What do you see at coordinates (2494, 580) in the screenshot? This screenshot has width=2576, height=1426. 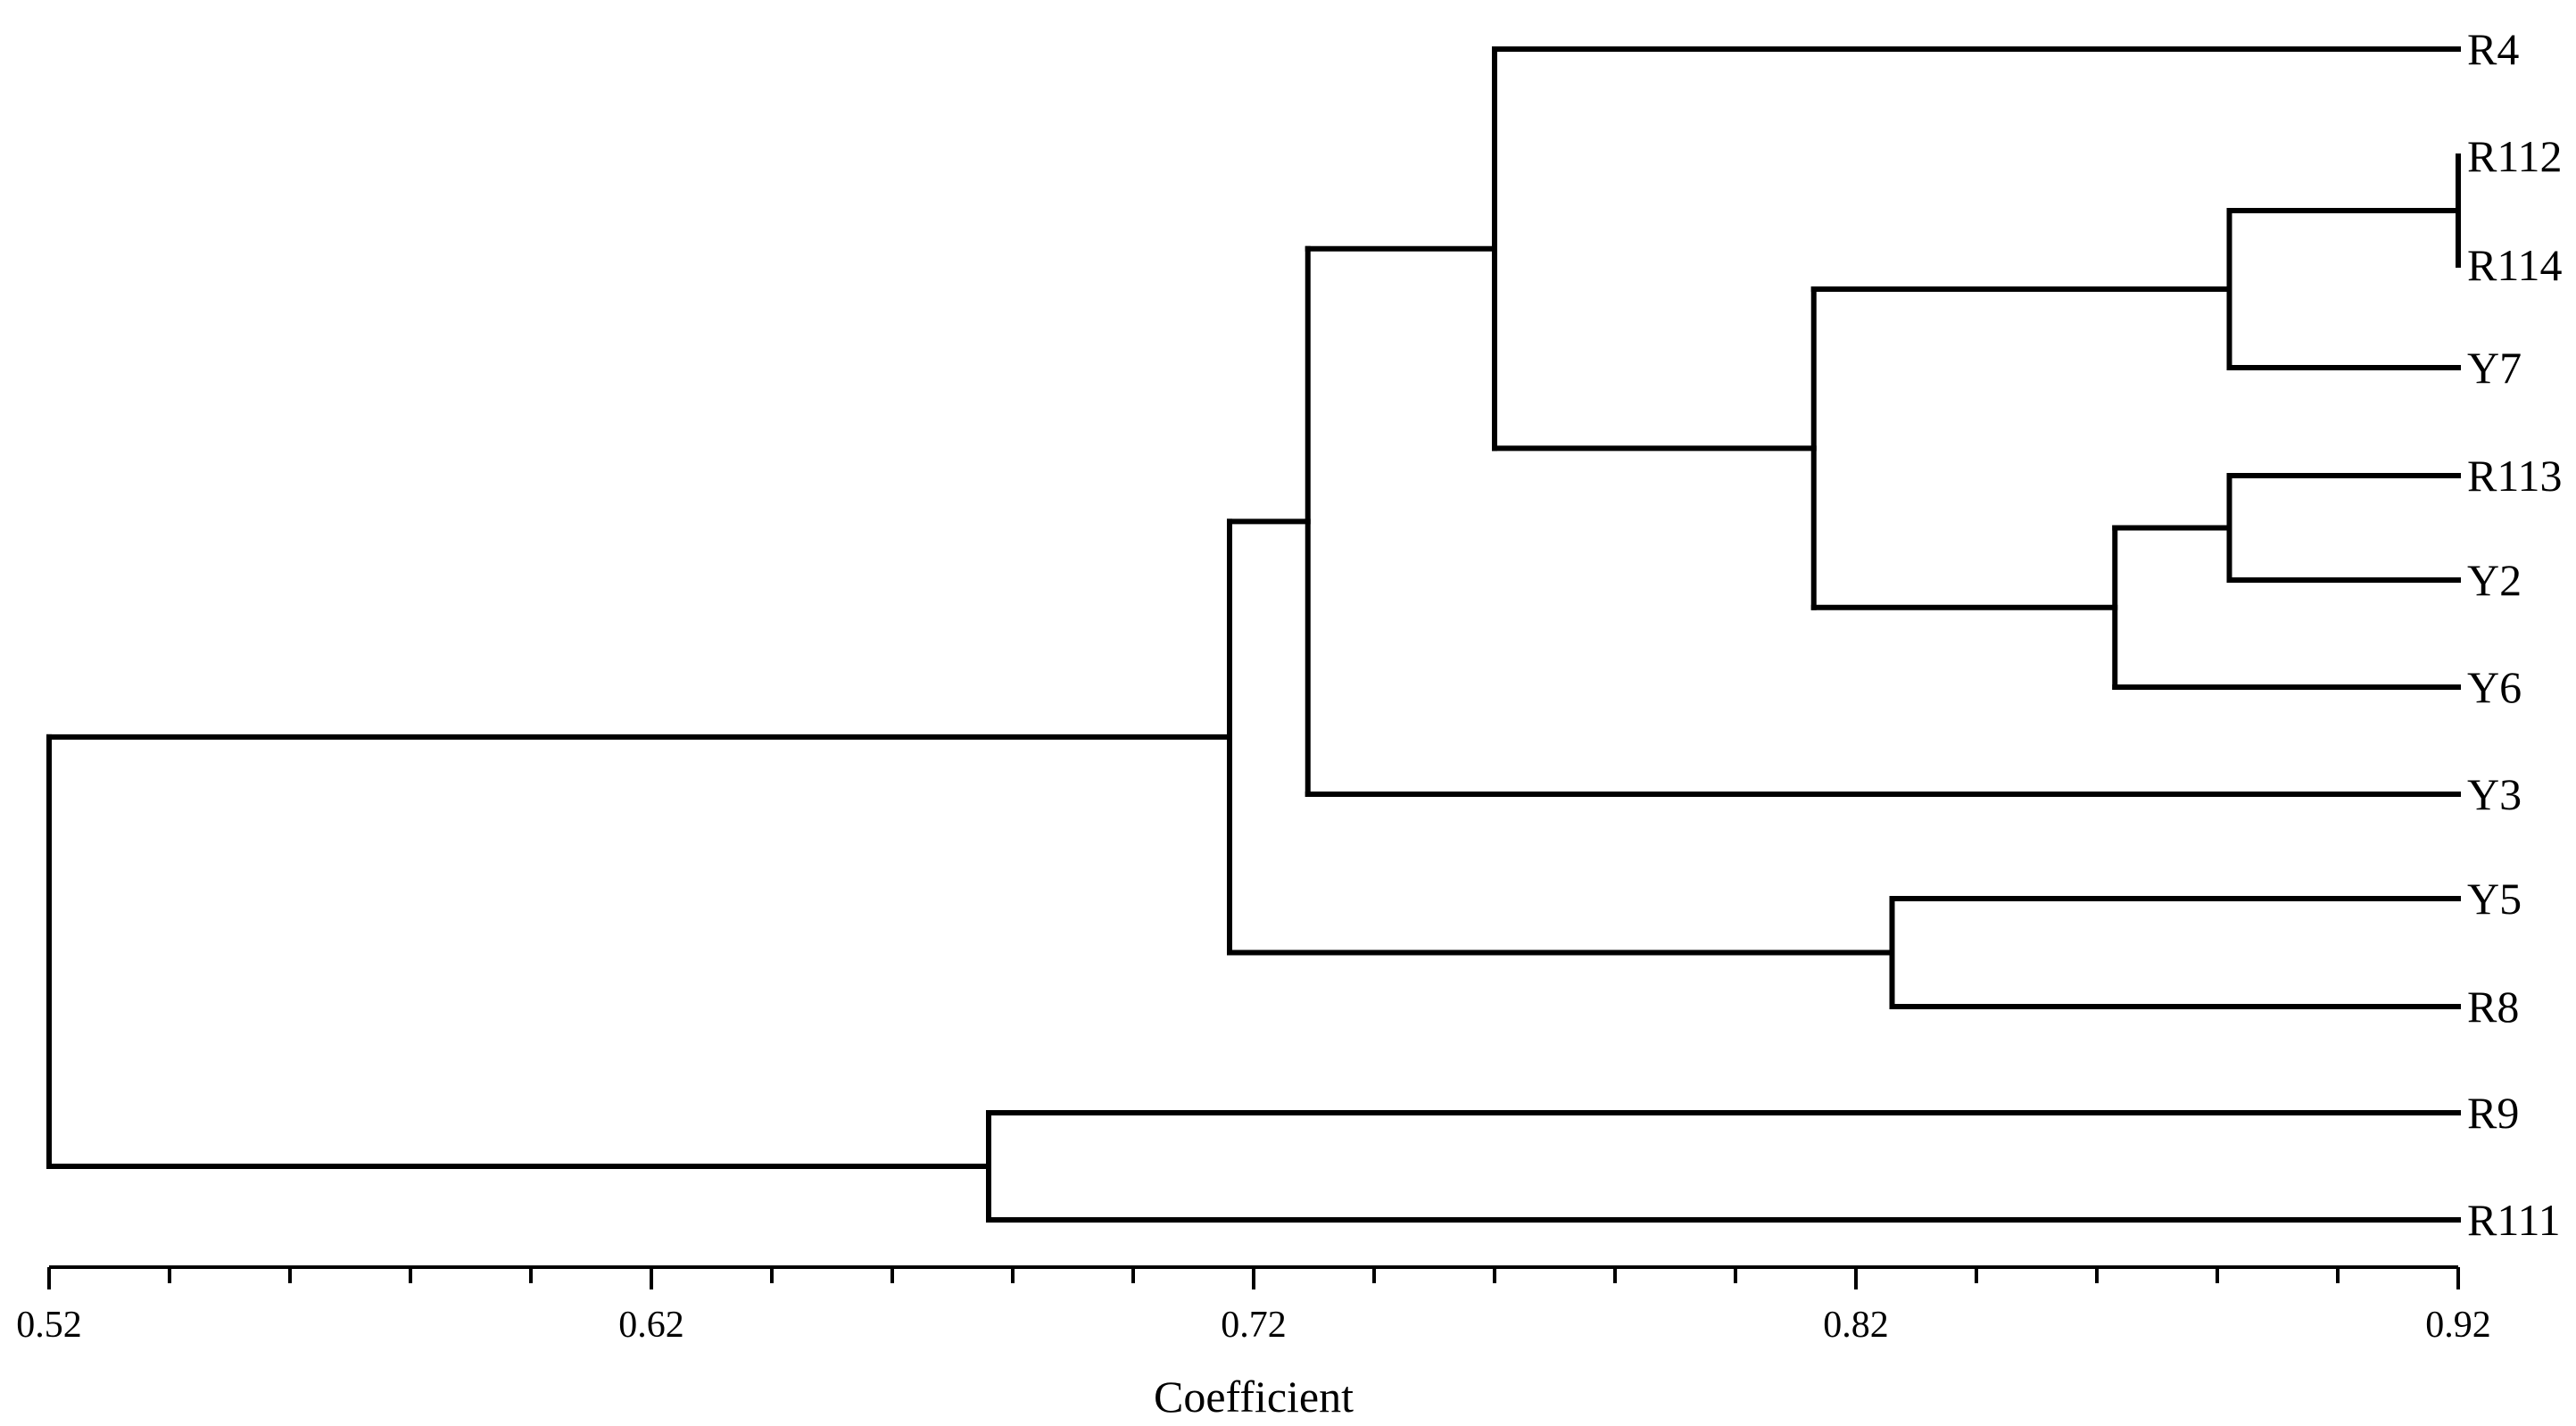 I see `leaf-label-y2: Y2` at bounding box center [2494, 580].